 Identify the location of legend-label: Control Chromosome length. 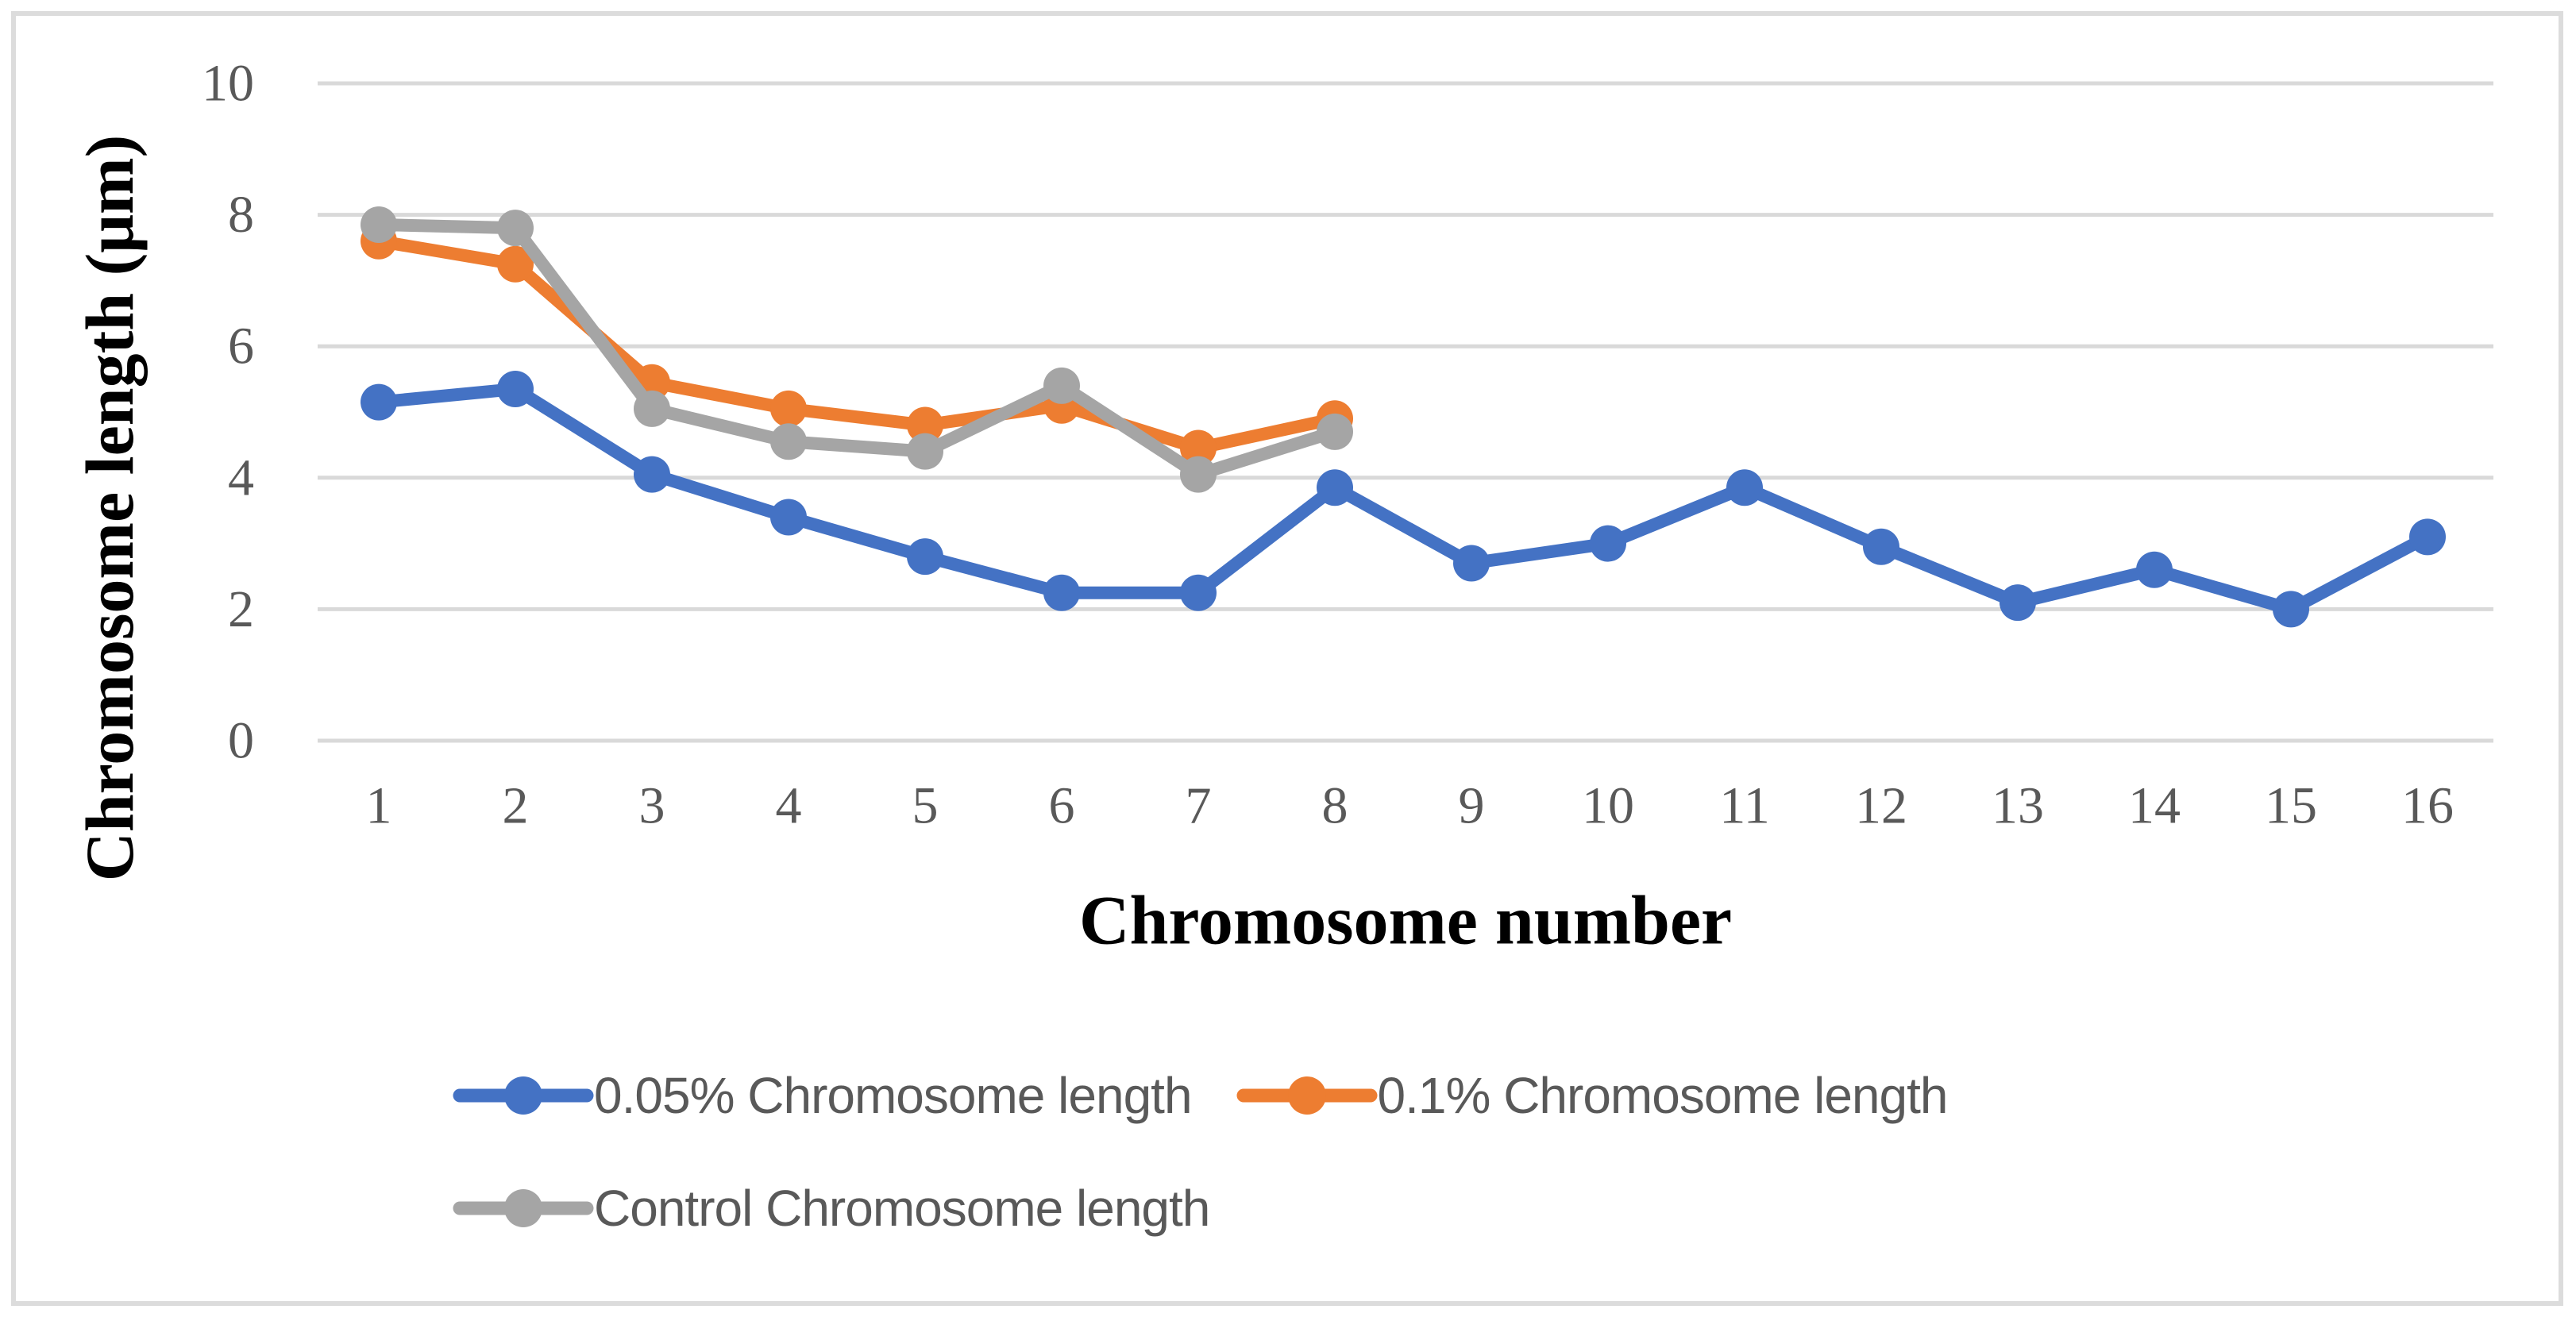
(902, 1208).